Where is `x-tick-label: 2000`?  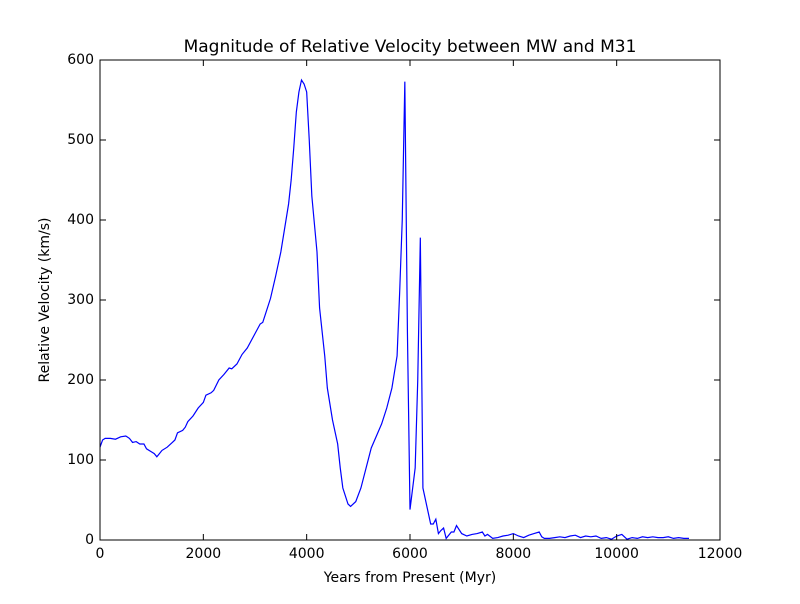 x-tick-label: 2000 is located at coordinates (204, 554).